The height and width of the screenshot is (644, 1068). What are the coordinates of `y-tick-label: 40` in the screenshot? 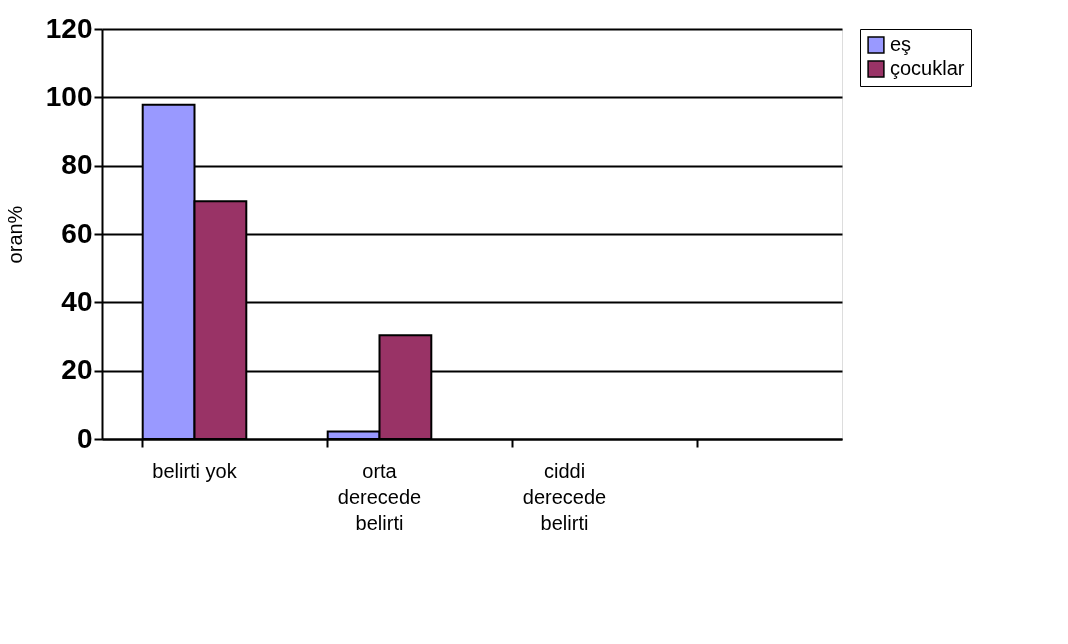 It's located at (77, 301).